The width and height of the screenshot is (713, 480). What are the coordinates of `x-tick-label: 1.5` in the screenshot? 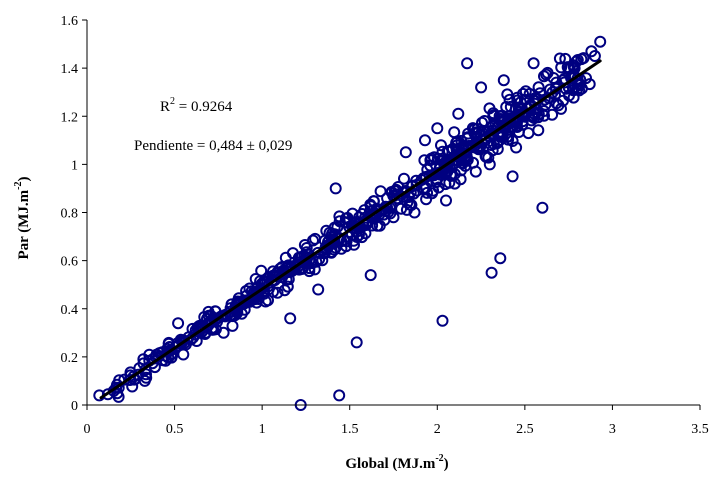 It's located at (350, 429).